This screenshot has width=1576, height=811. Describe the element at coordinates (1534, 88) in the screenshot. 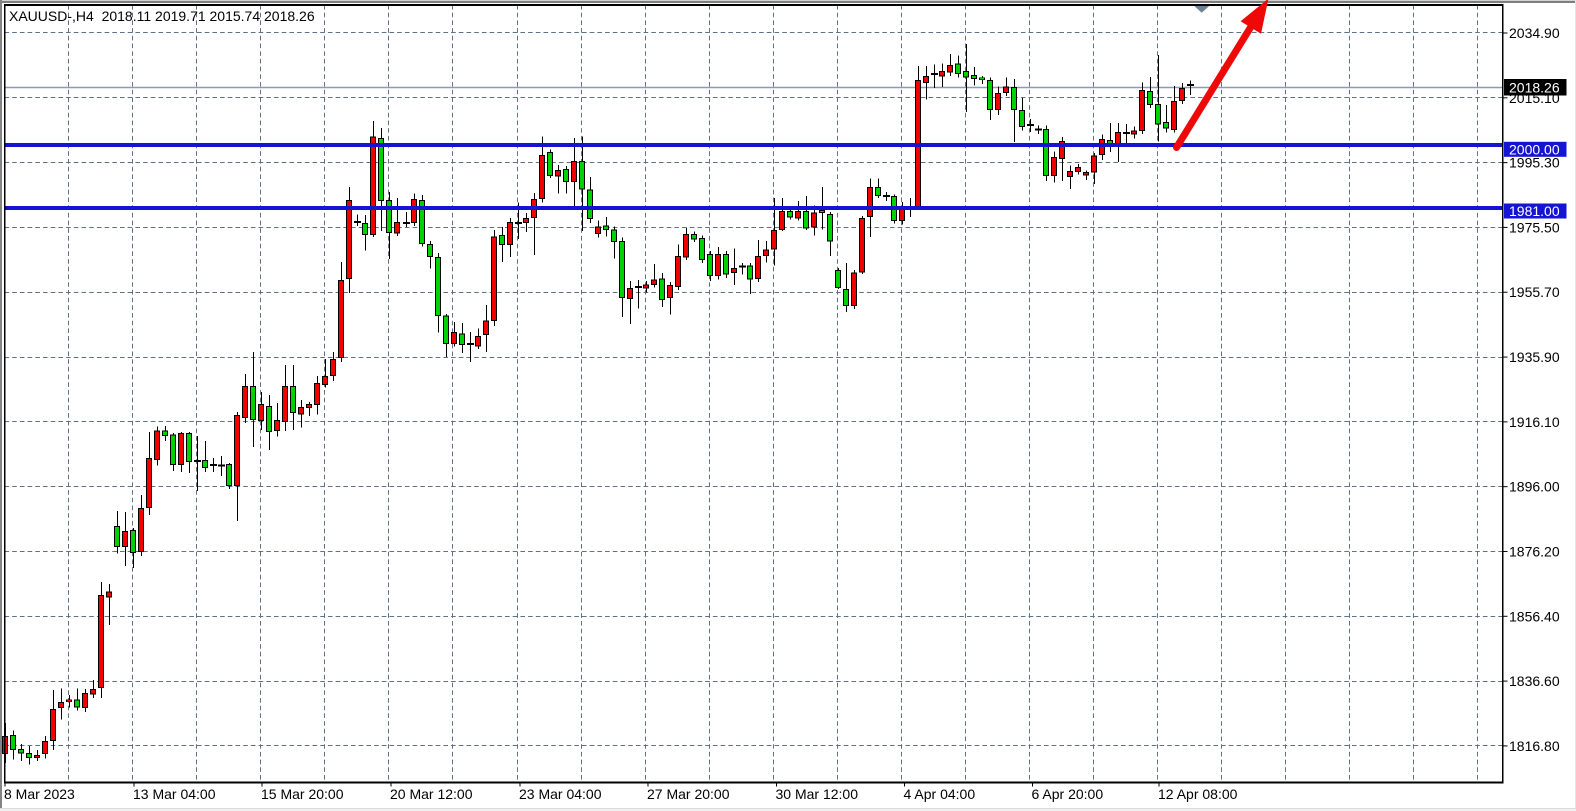

I see `svg-text: 2018.26` at that location.